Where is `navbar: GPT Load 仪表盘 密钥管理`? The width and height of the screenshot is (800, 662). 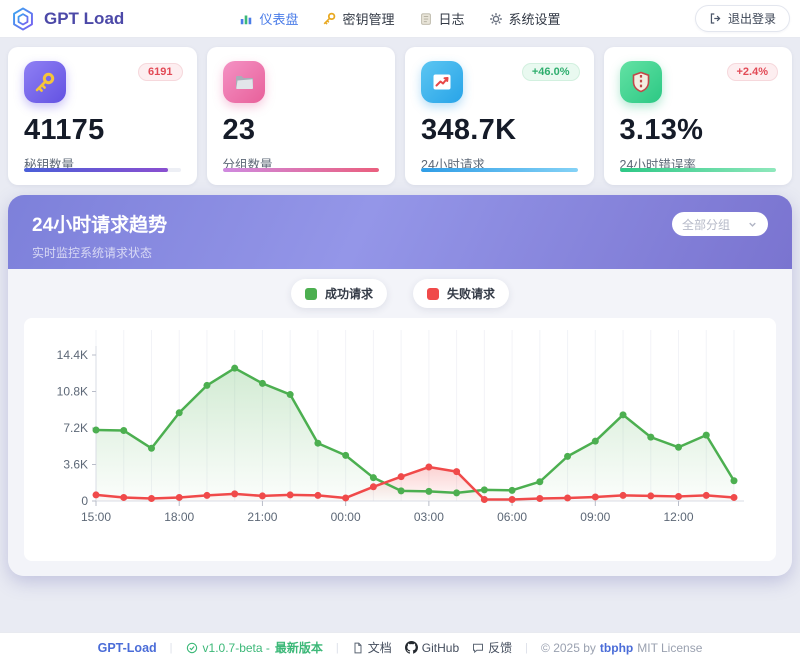 navbar: GPT Load 仪表盘 密钥管理 is located at coordinates (400, 19).